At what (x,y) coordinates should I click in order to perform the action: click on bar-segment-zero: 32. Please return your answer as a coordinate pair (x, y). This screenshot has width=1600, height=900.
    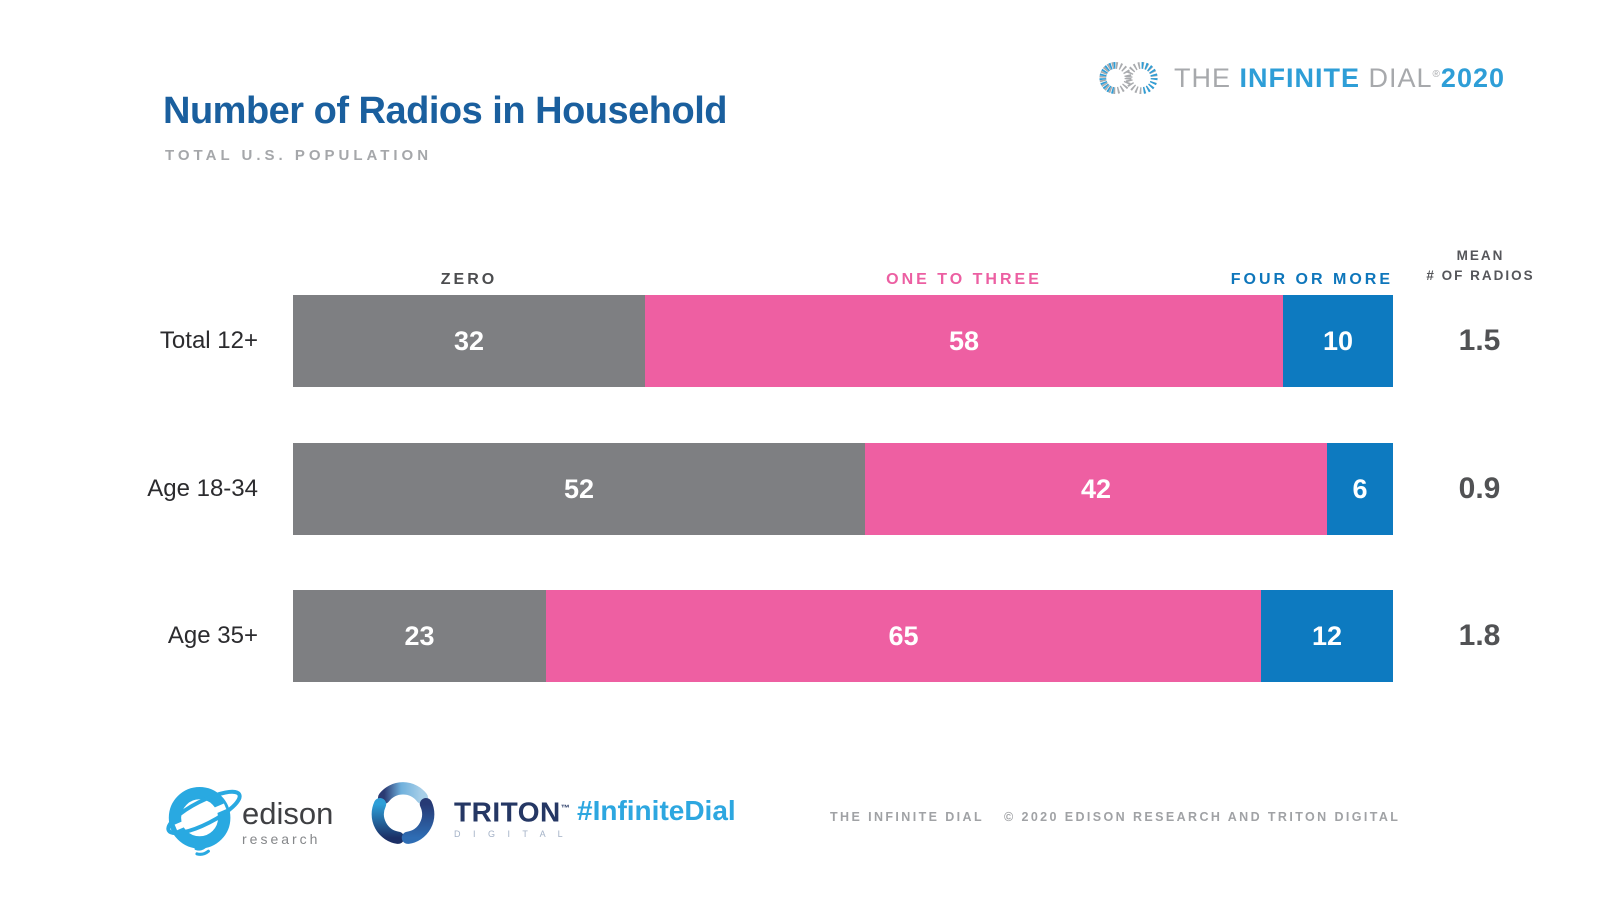
    Looking at the image, I should click on (469, 341).